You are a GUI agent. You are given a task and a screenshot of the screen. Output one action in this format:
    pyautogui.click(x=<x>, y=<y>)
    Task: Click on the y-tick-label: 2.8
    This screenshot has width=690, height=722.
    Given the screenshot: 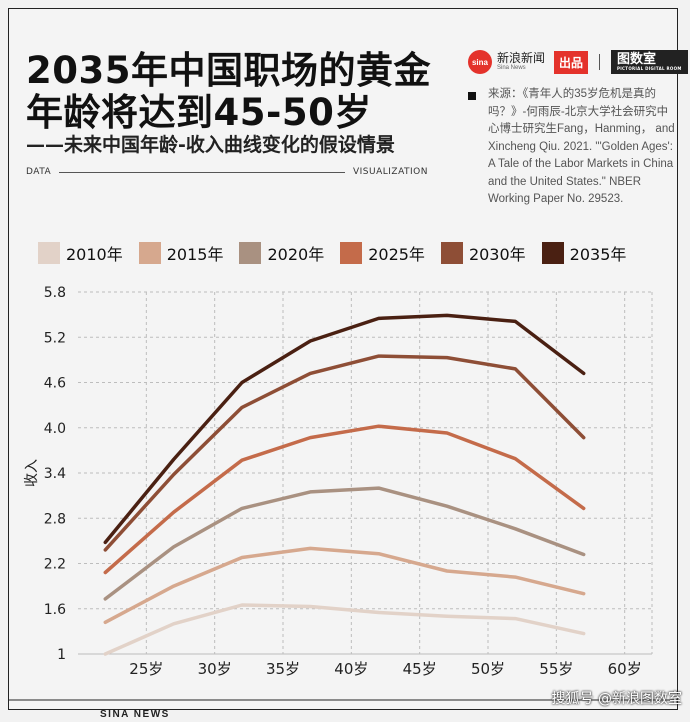 What is the action you would take?
    pyautogui.click(x=55, y=519)
    